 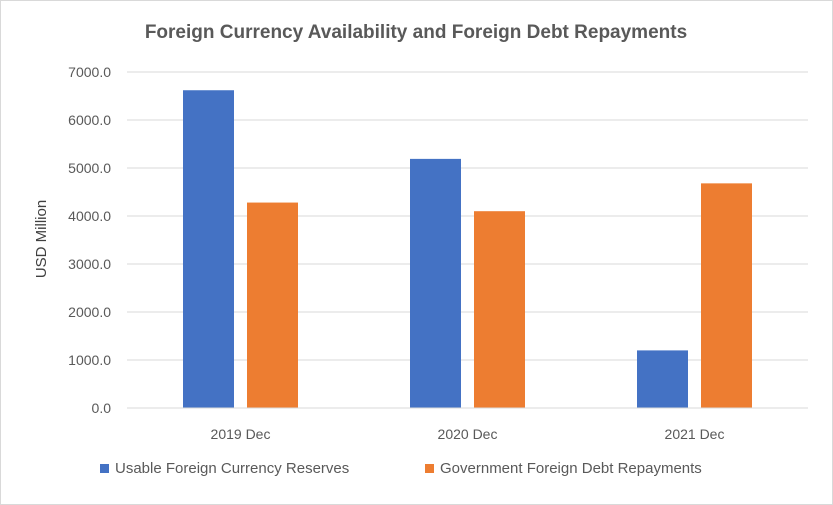 I want to click on x-tick-labels: 2019 Dec 2020 Dec 2021 Dec, so click(x=468, y=434).